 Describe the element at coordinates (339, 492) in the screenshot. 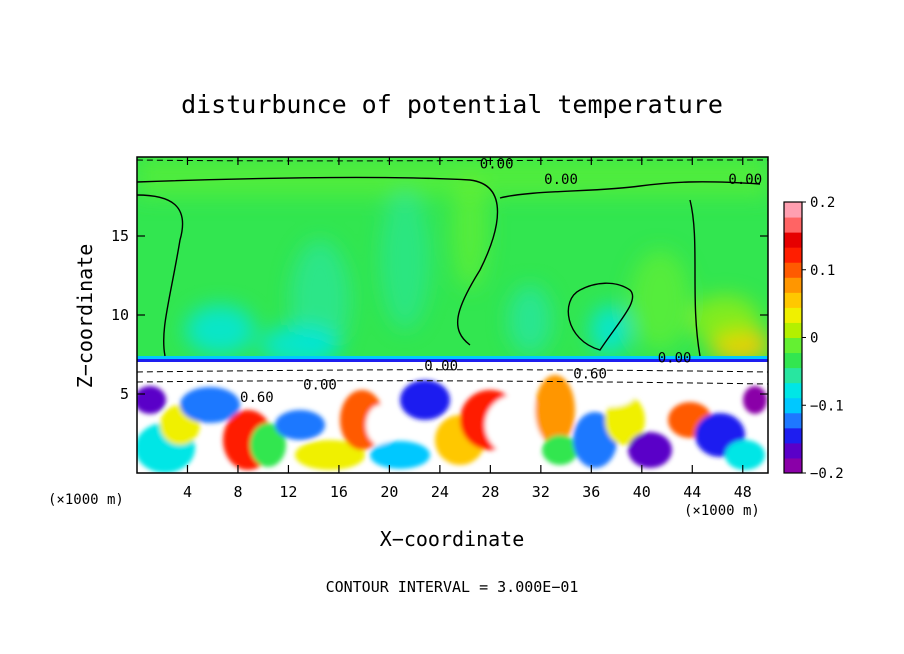

I see `x-tick-label: 16` at that location.